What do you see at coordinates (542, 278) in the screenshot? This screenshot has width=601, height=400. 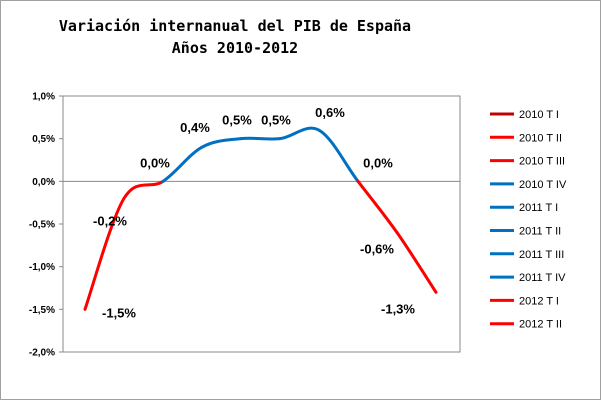 I see `legend-label: 2011 T IV` at bounding box center [542, 278].